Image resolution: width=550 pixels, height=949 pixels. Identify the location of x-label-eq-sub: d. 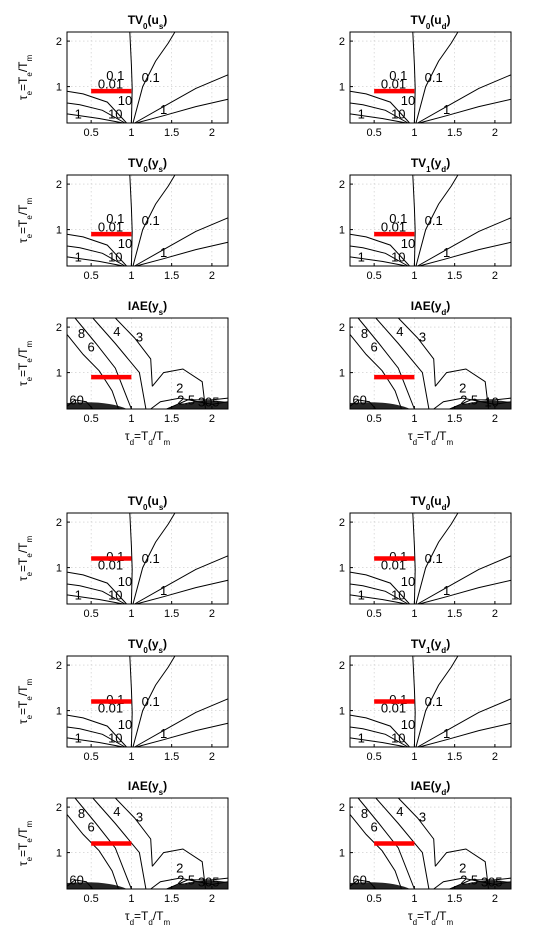
(150, 442).